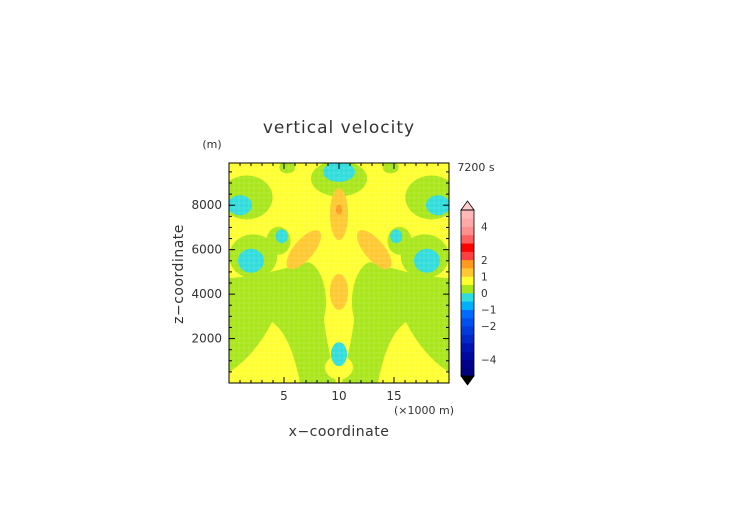 This screenshot has width=752, height=532. I want to click on colorbar-label: 1, so click(484, 277).